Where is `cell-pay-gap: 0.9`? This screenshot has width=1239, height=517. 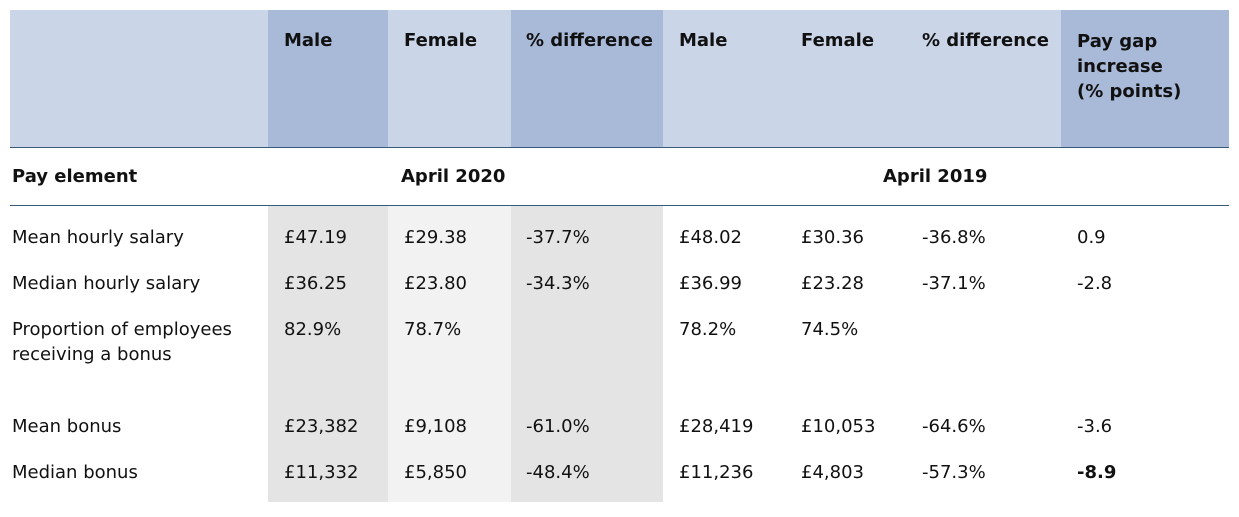 cell-pay-gap: 0.9 is located at coordinates (1091, 237).